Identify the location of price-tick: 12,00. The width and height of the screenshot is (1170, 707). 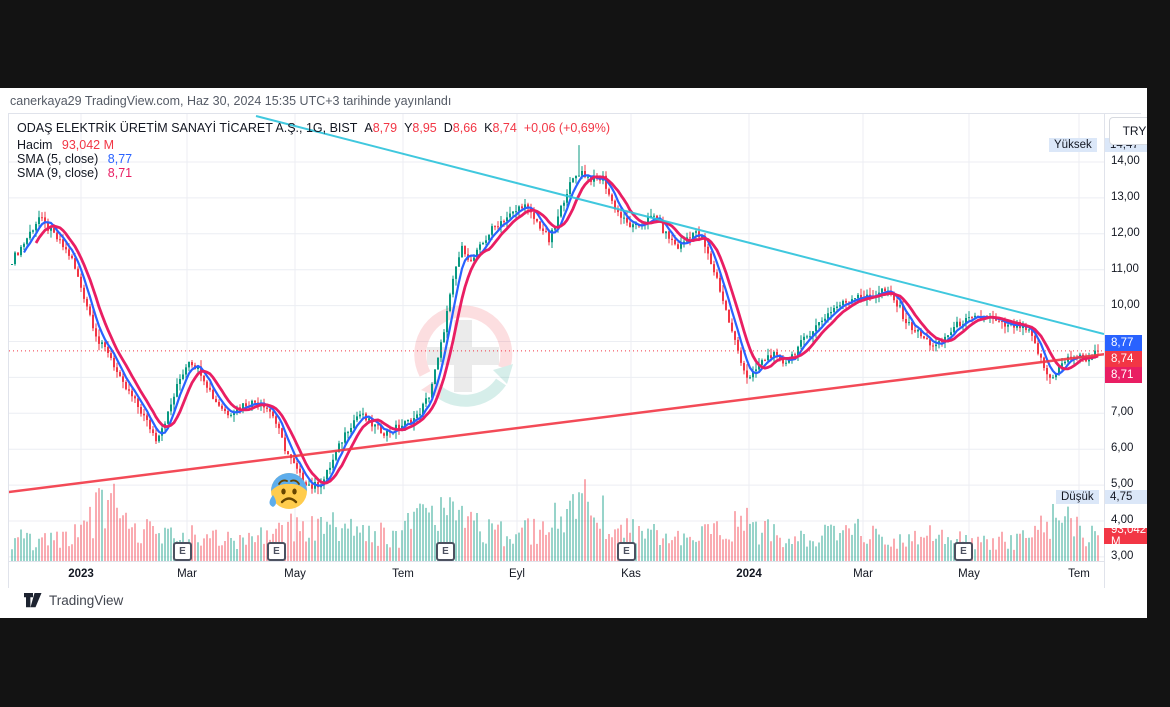
(1125, 232).